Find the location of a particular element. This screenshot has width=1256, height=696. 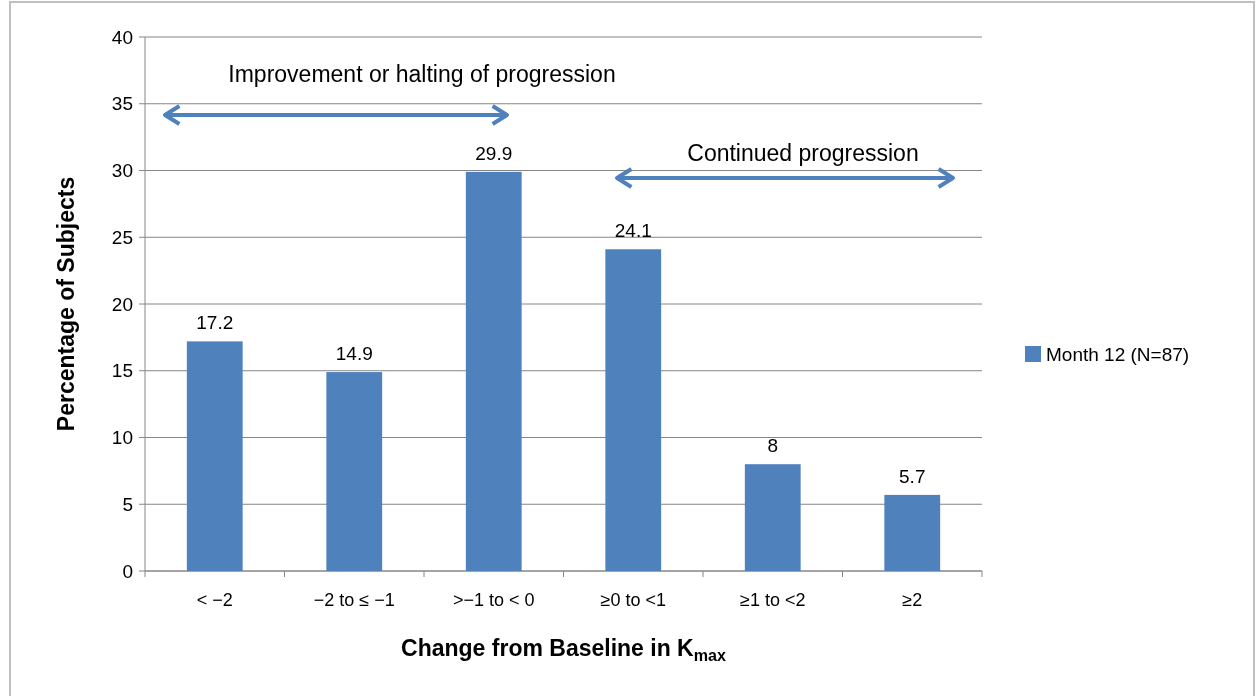

data-label: 14.9 is located at coordinates (354, 354).